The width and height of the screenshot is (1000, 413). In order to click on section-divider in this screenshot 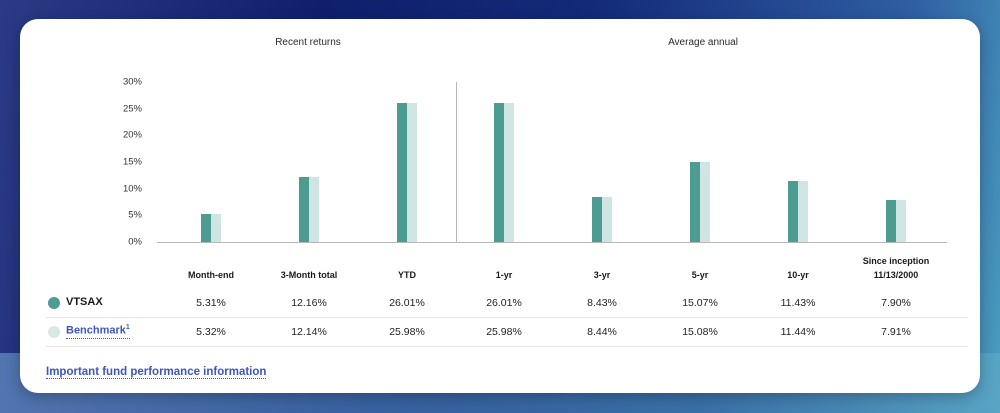, I will do `click(456, 162)`.